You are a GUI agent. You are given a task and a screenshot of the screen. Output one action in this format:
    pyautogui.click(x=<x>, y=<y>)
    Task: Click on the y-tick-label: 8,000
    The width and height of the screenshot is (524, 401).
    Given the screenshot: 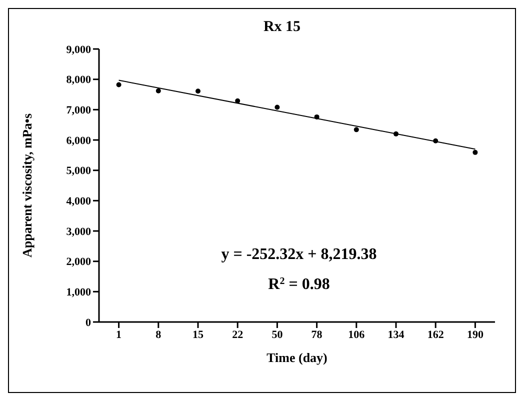 What is the action you would take?
    pyautogui.click(x=79, y=80)
    